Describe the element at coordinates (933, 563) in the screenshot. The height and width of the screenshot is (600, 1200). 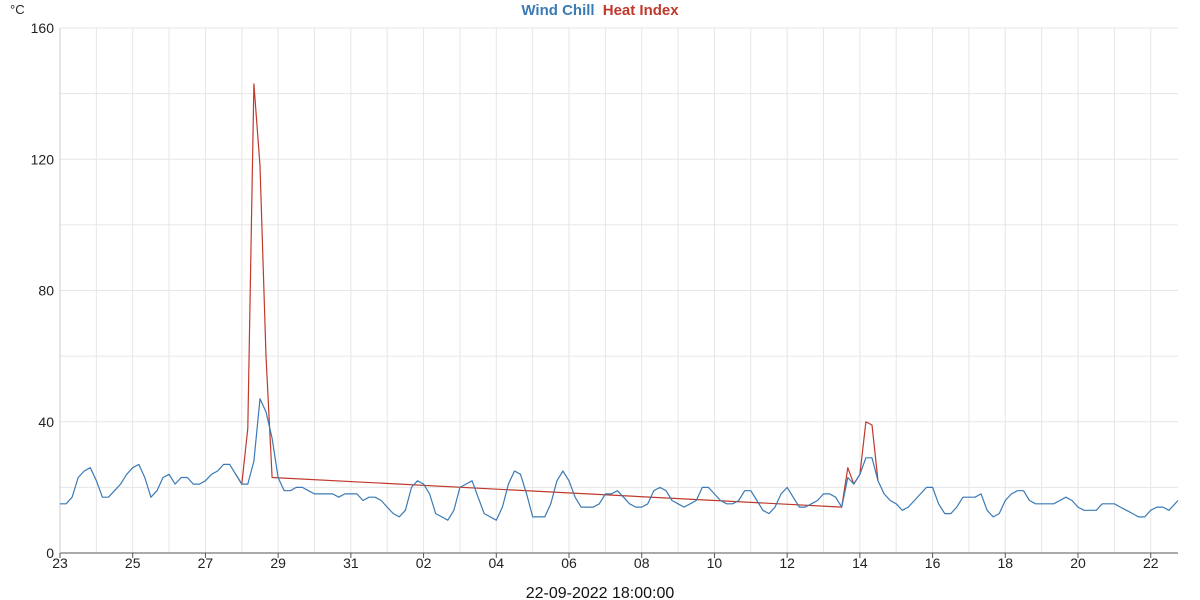
I see `x-tick-label: 16` at that location.